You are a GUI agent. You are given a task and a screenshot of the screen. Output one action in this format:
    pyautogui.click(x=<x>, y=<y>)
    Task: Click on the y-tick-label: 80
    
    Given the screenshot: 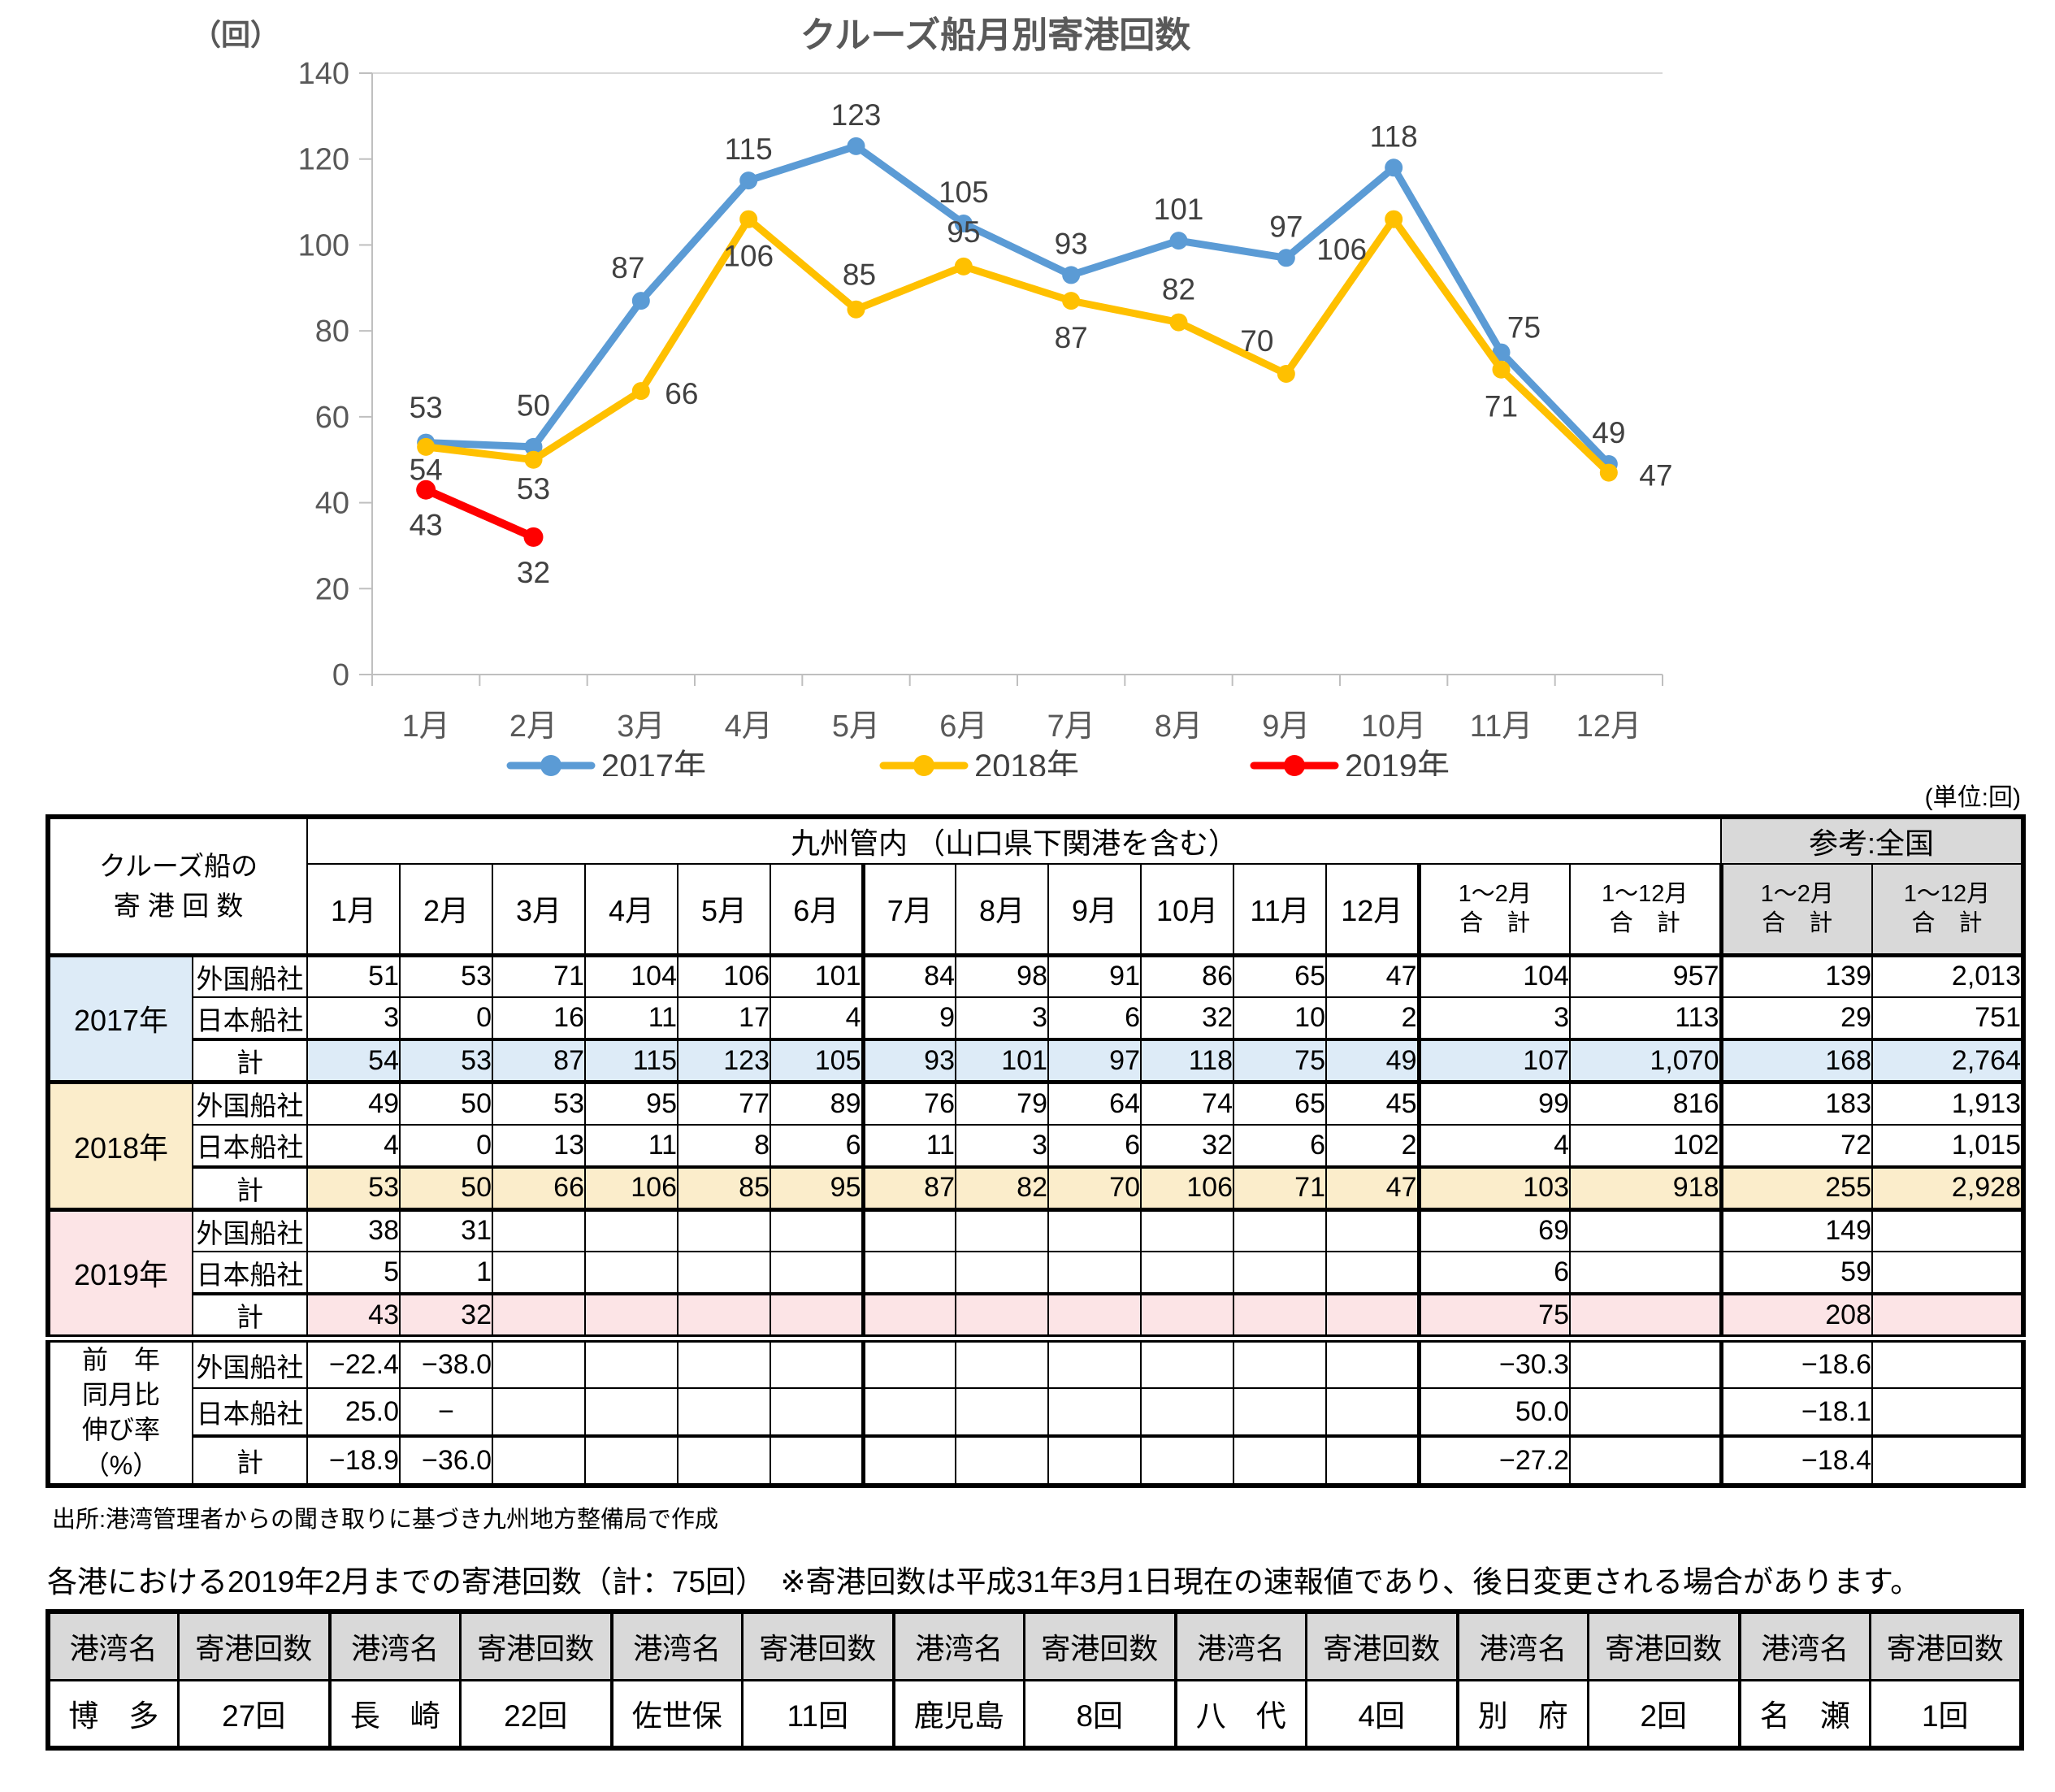 What is the action you would take?
    pyautogui.click(x=332, y=332)
    